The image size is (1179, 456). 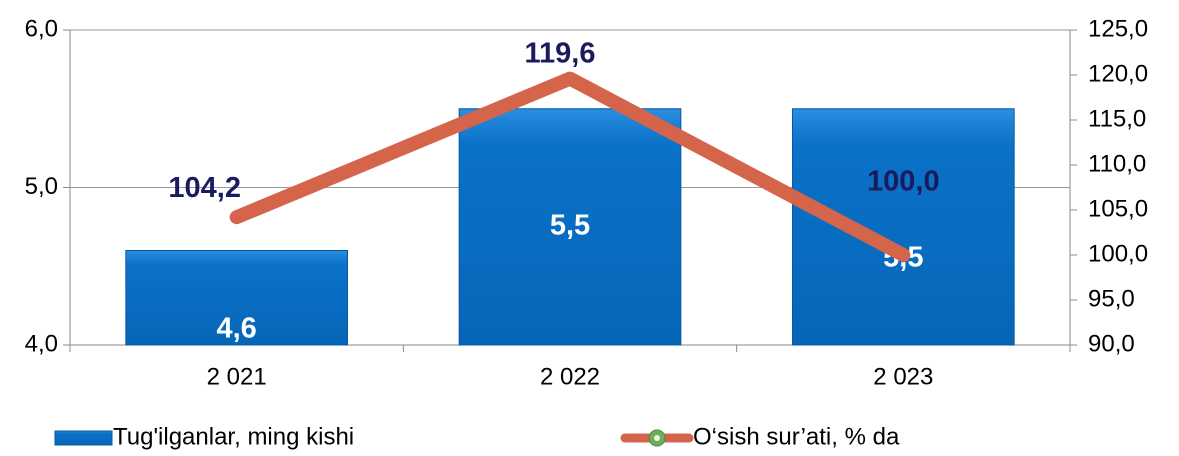 What do you see at coordinates (1111, 343) in the screenshot?
I see `y2-tick-label: 90,0` at bounding box center [1111, 343].